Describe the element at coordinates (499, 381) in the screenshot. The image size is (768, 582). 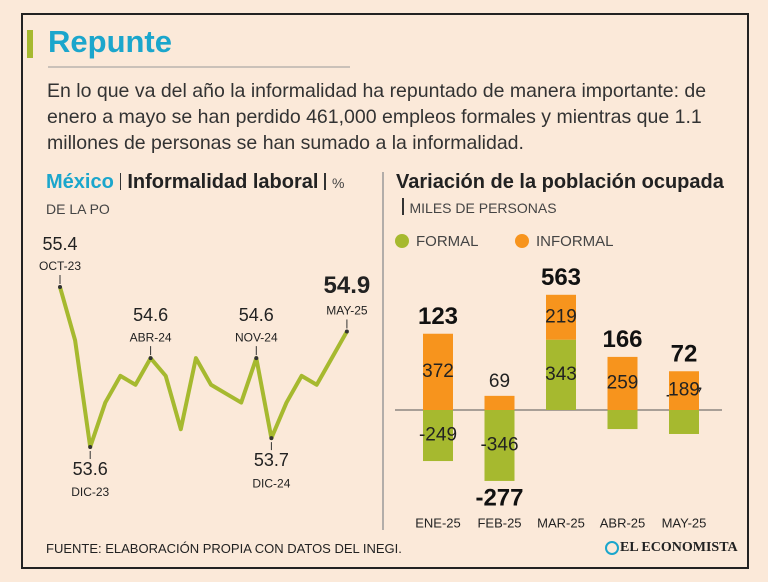
I see `value-label: 69` at that location.